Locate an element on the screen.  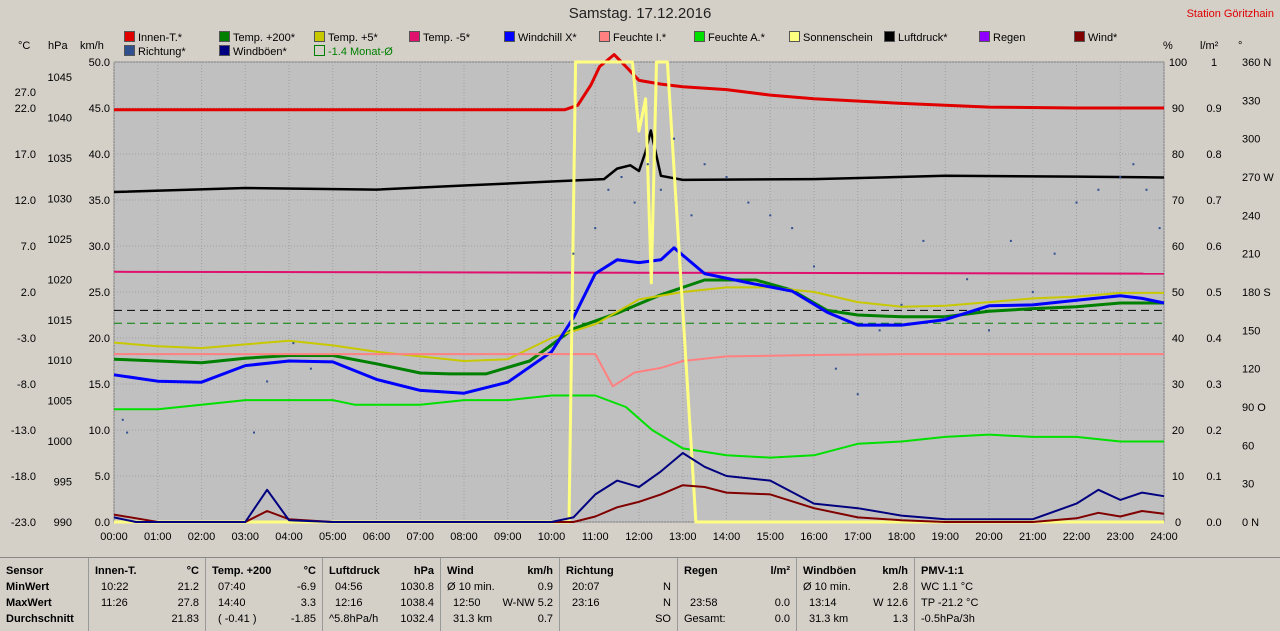
legend-item-6: Feuchte A.* is located at coordinates (729, 37).